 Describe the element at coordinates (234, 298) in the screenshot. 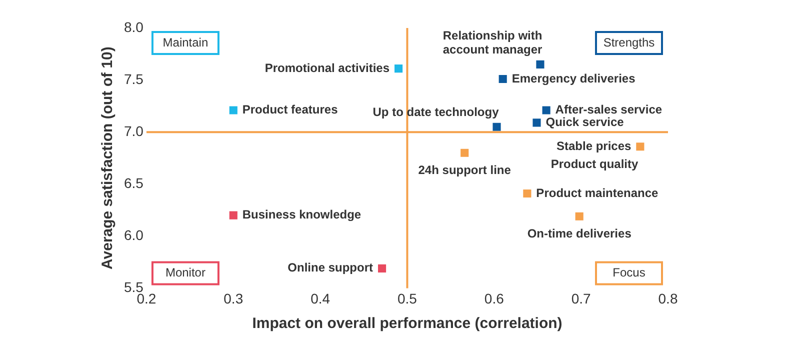

I see `x-tick-label: 0.3` at that location.